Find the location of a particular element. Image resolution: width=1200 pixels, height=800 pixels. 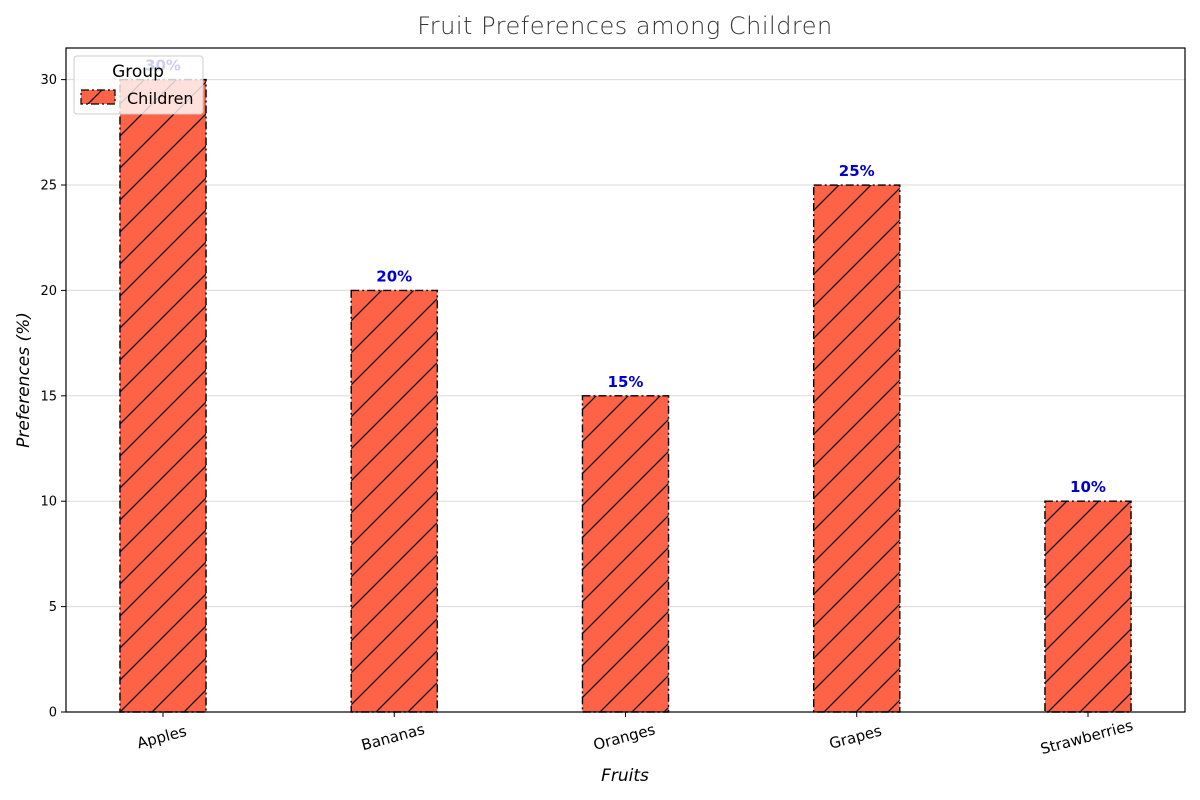

y-axis-label: Preferences (%) is located at coordinates (24, 380).